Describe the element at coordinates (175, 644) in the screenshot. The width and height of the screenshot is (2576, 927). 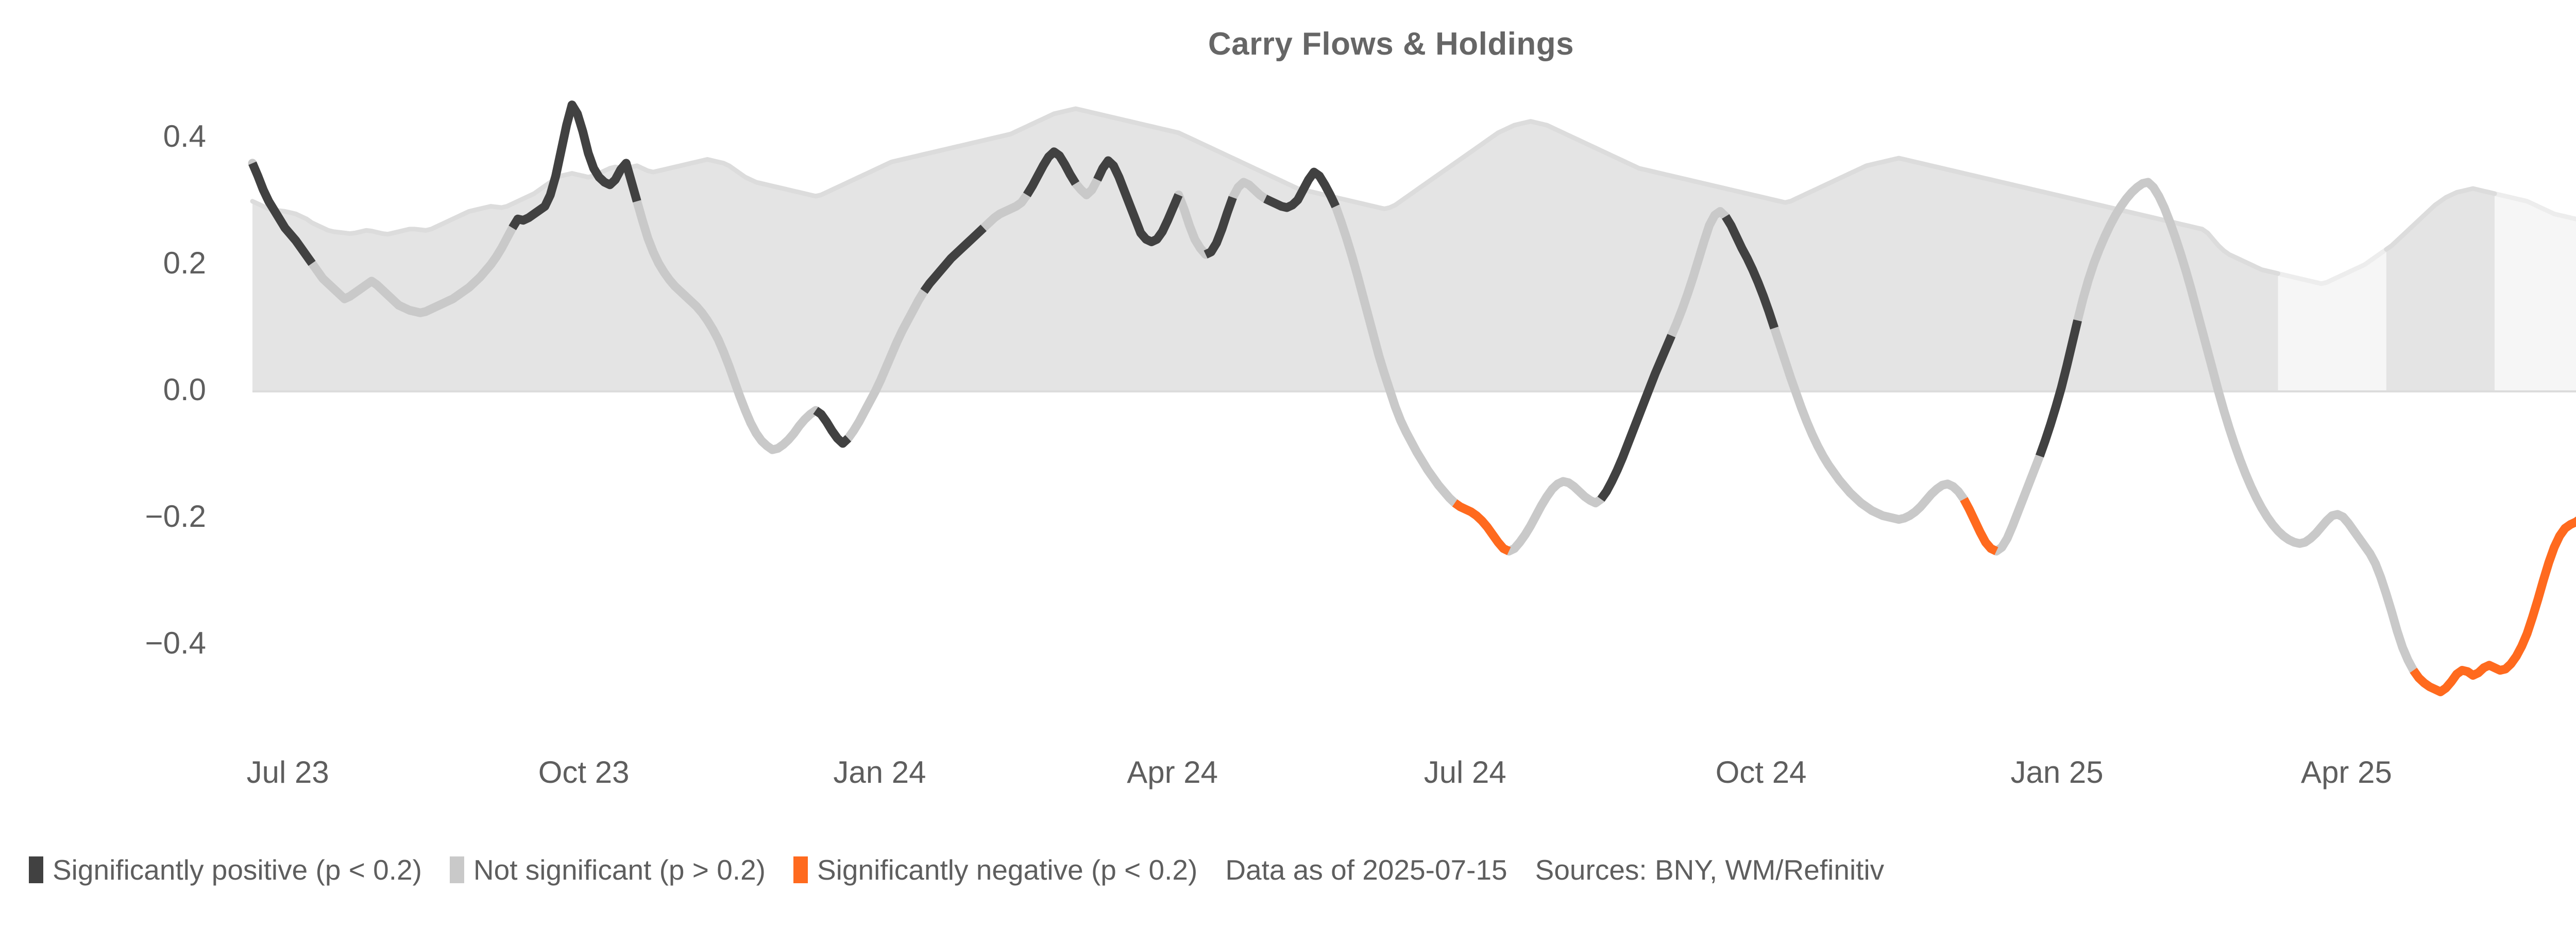
I see `y-tick-label: −0.4` at that location.